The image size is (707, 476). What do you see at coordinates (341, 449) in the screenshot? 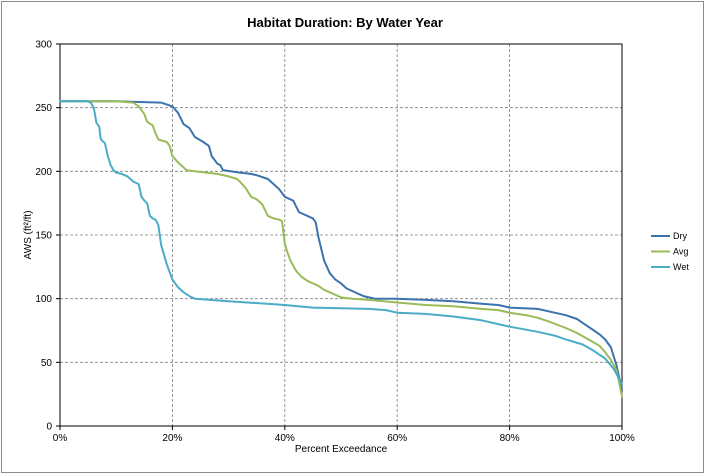
I see `x-axis-title: Percent Exceedance` at bounding box center [341, 449].